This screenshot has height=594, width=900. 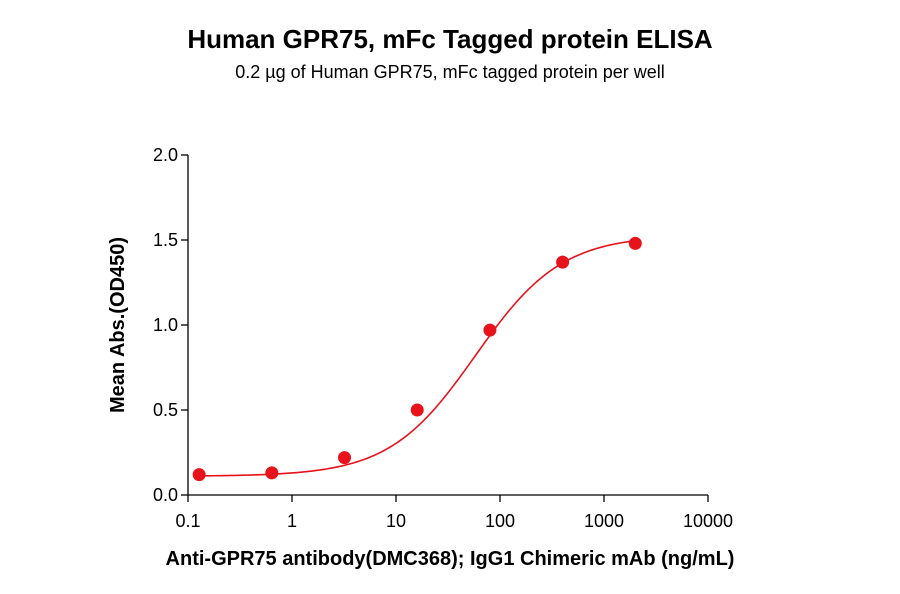 What do you see at coordinates (165, 495) in the screenshot?
I see `y-tick-label: 0.0` at bounding box center [165, 495].